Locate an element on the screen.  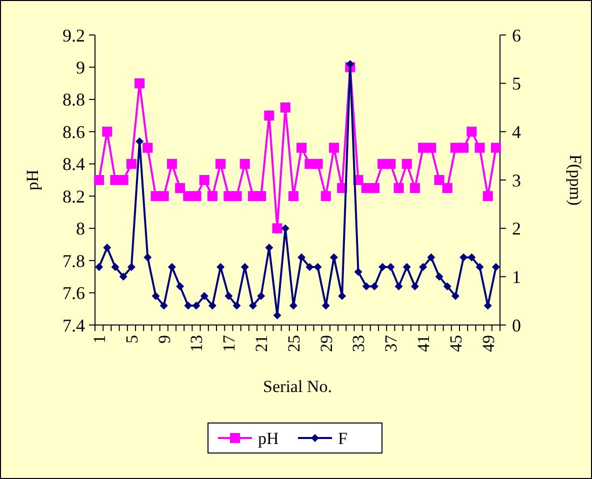
y2-tick-label: 1 is located at coordinates (516, 276).